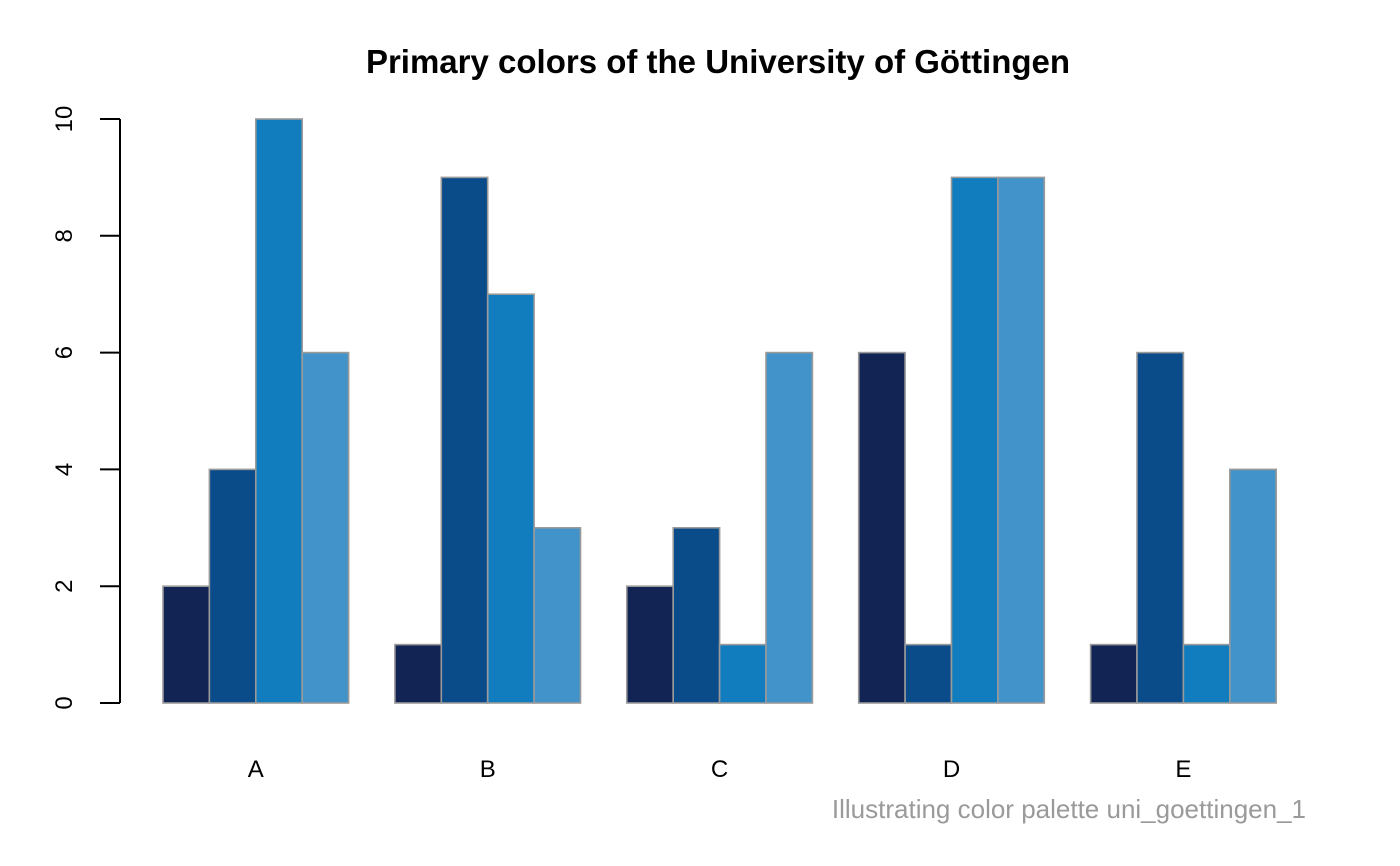  What do you see at coordinates (64, 702) in the screenshot?
I see `y-tick-label: 0` at bounding box center [64, 702].